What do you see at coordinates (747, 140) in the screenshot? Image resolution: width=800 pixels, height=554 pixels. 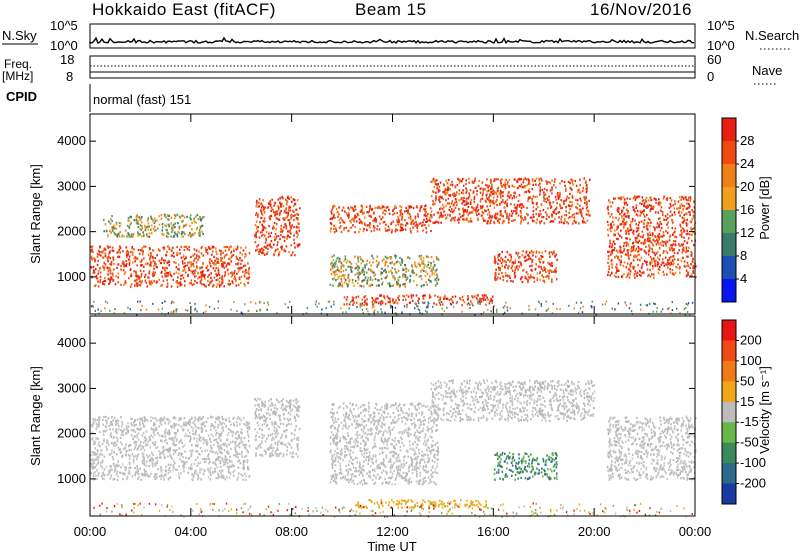 I see `colorbar-tick-label: 28` at bounding box center [747, 140].